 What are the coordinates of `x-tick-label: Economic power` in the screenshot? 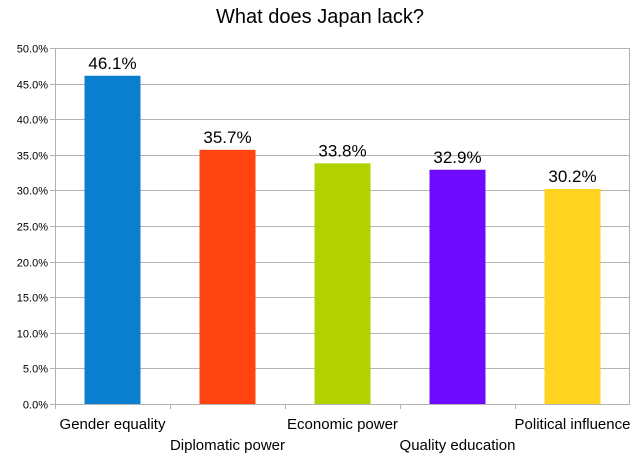 It's located at (342, 424).